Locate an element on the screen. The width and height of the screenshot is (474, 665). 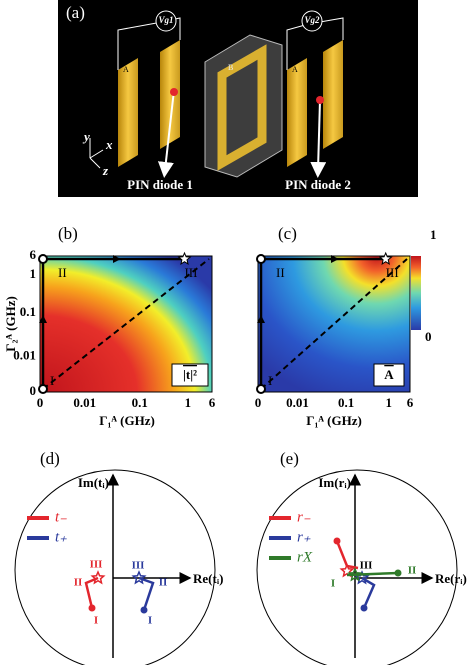
legend-label: rX is located at coordinates (305, 557).